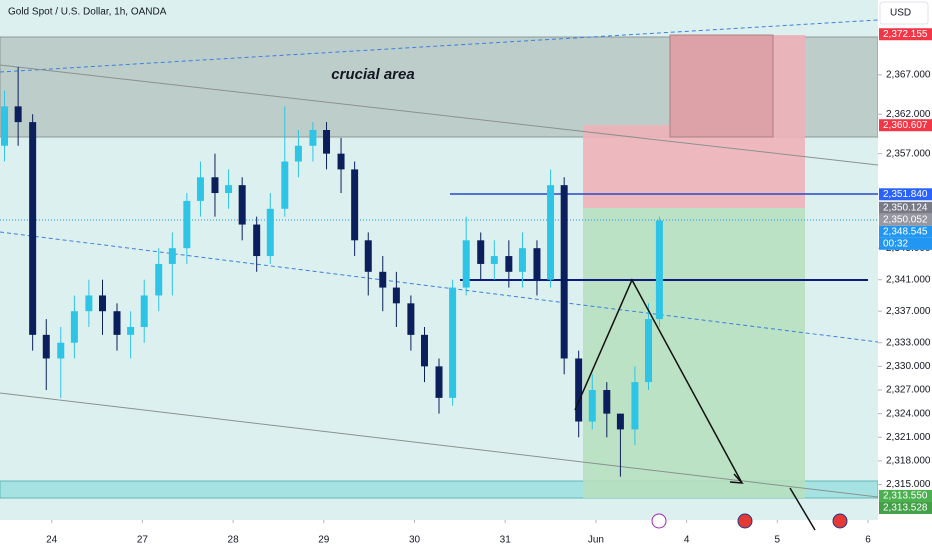 This screenshot has width=932, height=550. Describe the element at coordinates (687, 540) in the screenshot. I see `x-tick-label: 4` at that location.